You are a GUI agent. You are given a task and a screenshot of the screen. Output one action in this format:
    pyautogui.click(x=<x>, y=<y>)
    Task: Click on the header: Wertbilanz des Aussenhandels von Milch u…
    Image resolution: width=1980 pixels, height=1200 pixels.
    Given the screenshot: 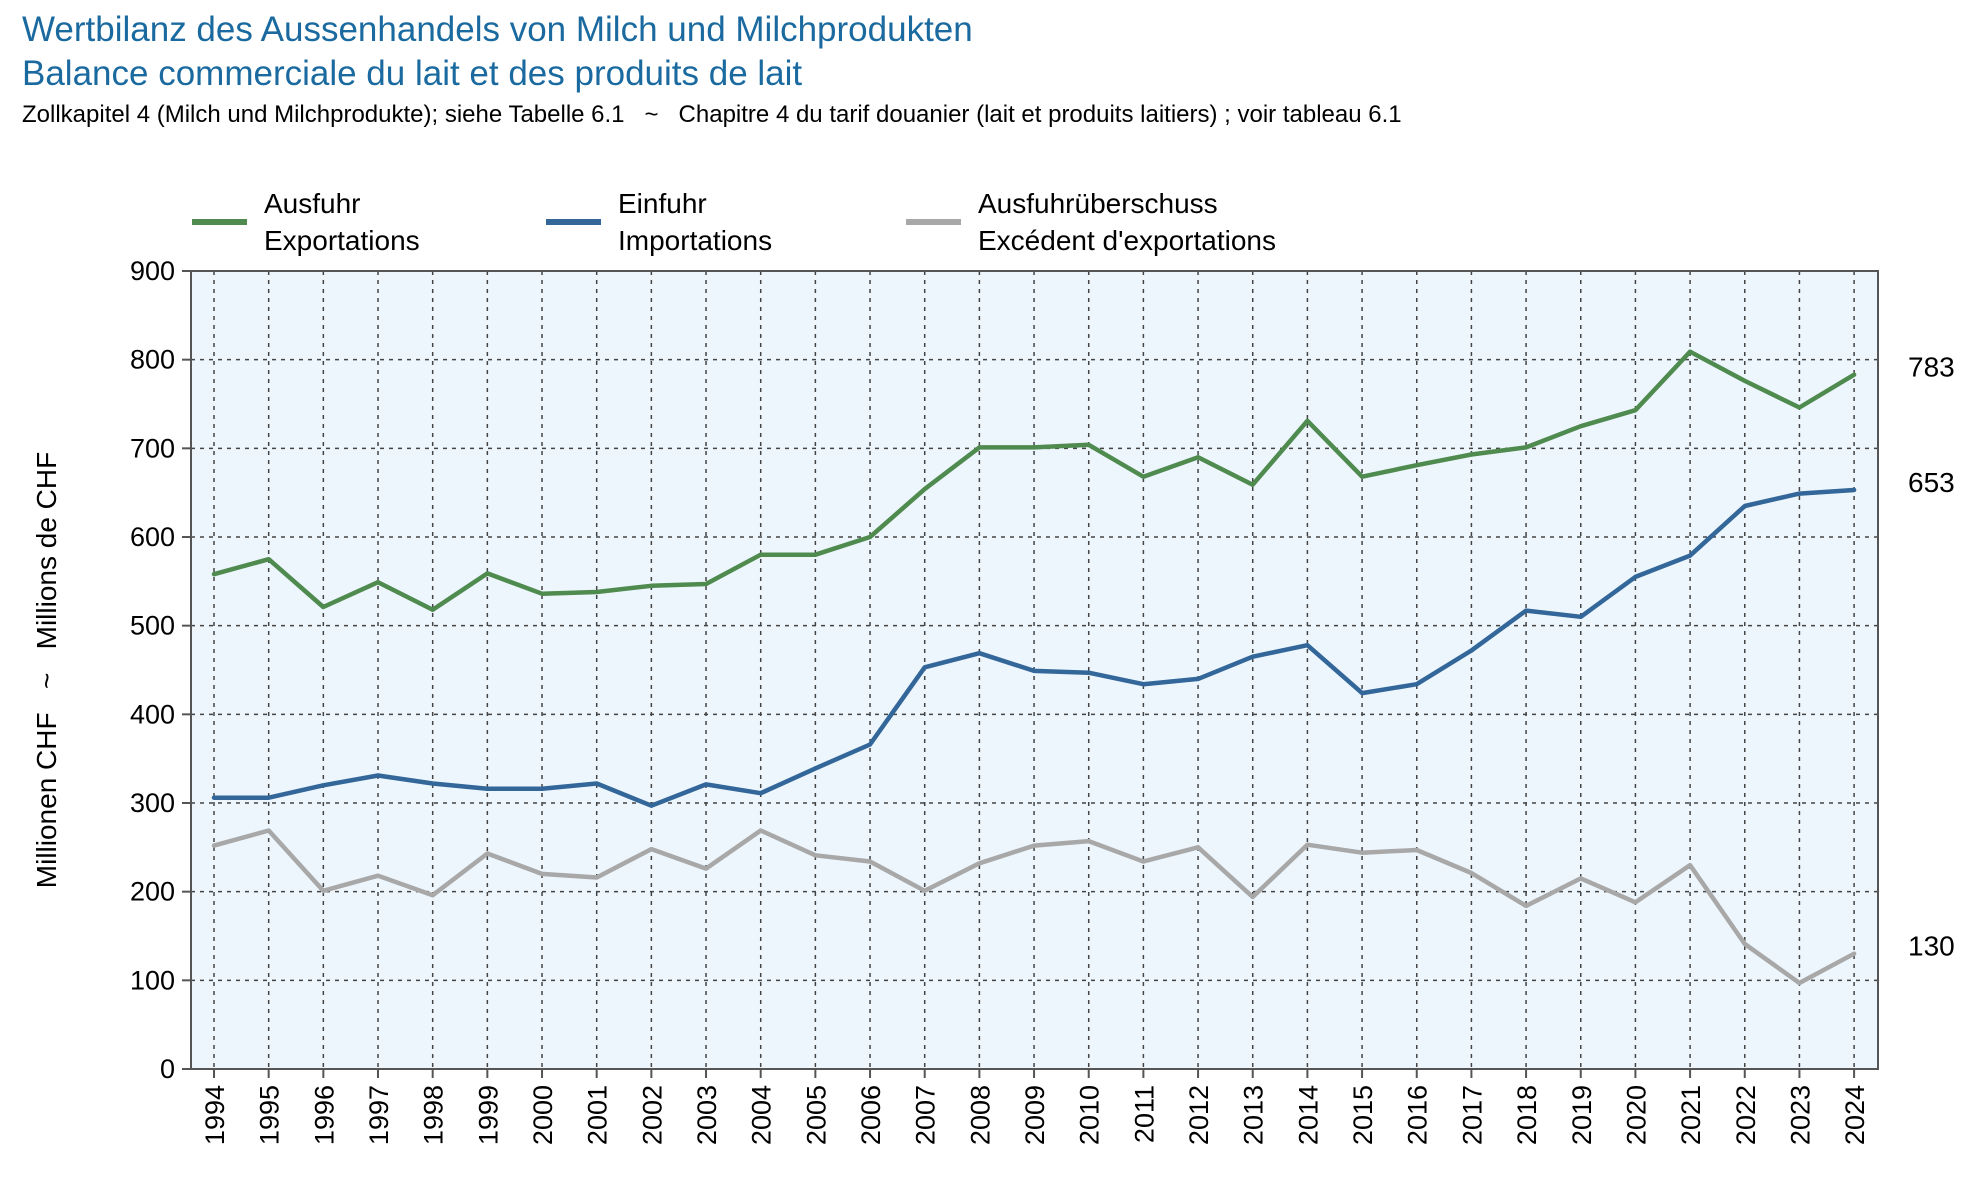 What is the action you would take?
    pyautogui.click(x=712, y=69)
    